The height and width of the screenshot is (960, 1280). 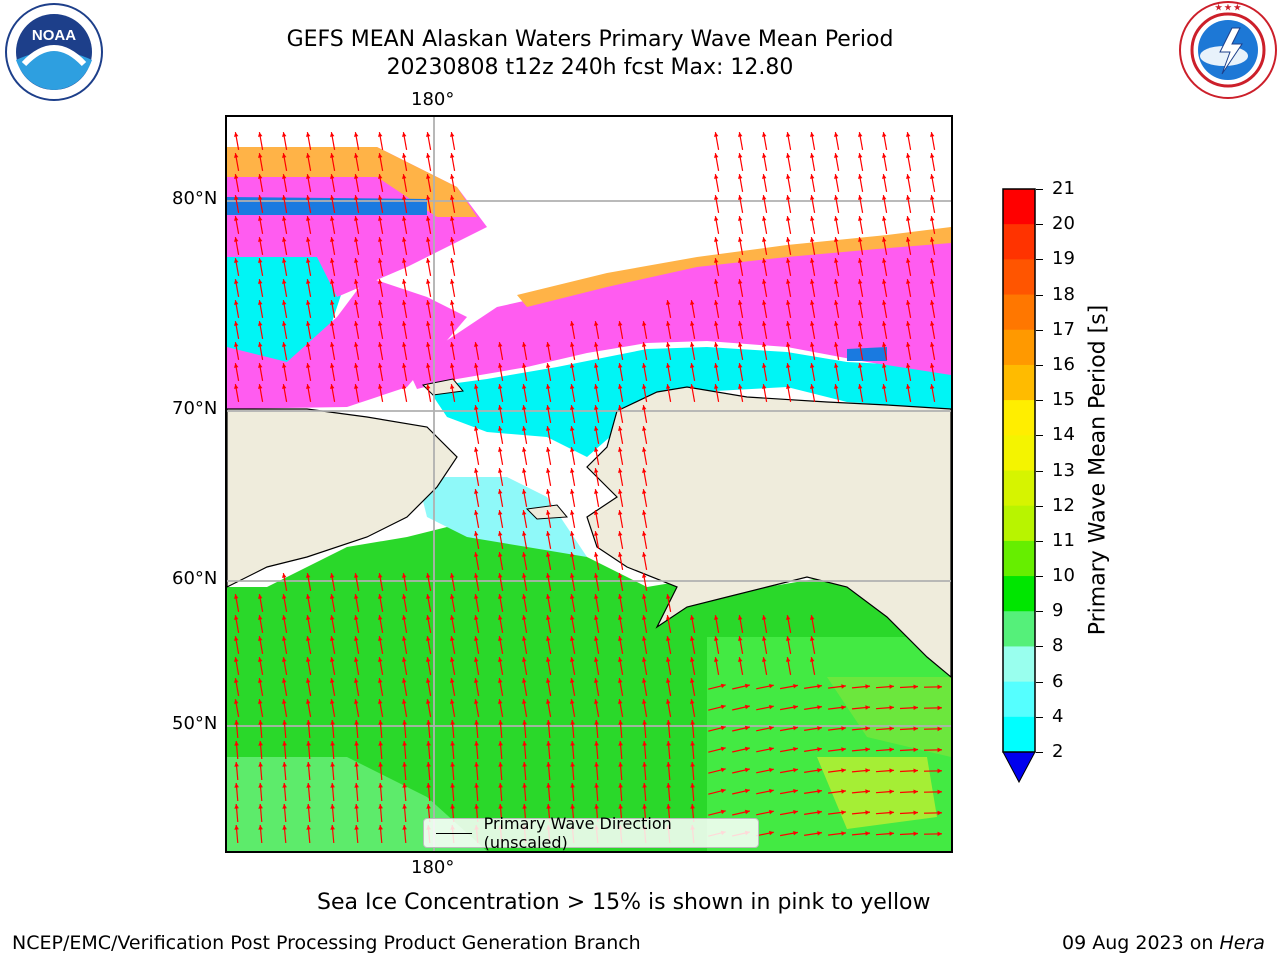 I want to click on colorbar-tick-label: 11, so click(x=1063, y=540).